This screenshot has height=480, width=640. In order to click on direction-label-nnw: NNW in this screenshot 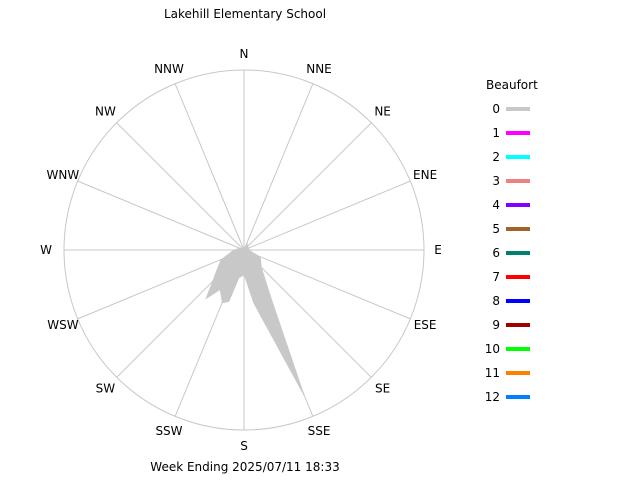, I will do `click(169, 69)`.